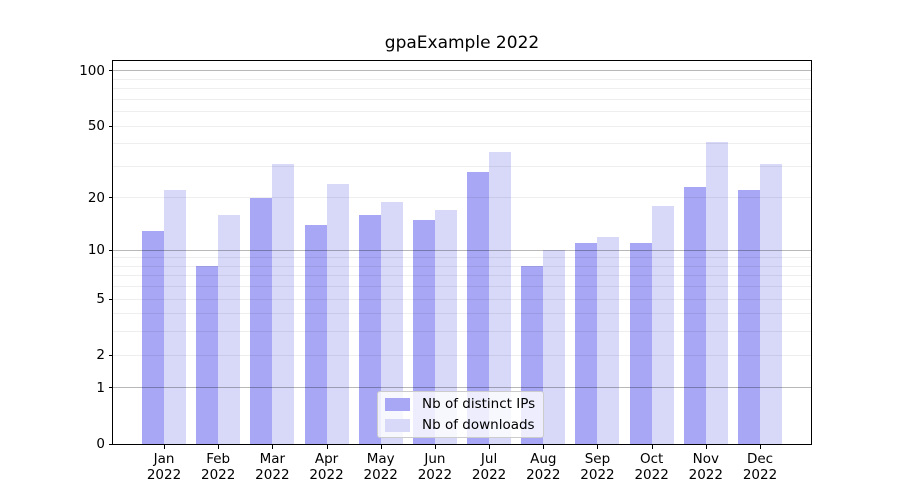 This screenshot has width=900, height=500. Describe the element at coordinates (651, 467) in the screenshot. I see `x-tick-label-oct: Oct 2022` at that location.